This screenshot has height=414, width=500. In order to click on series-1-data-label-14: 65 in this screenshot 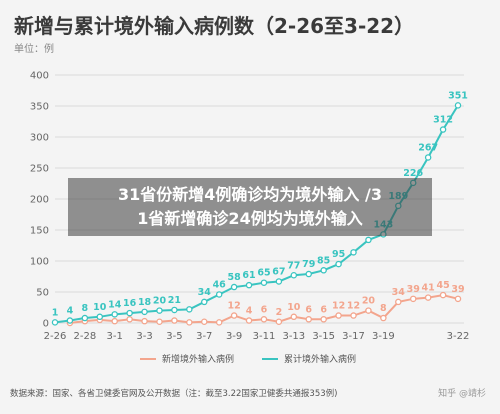, I will do `click(263, 273)`.